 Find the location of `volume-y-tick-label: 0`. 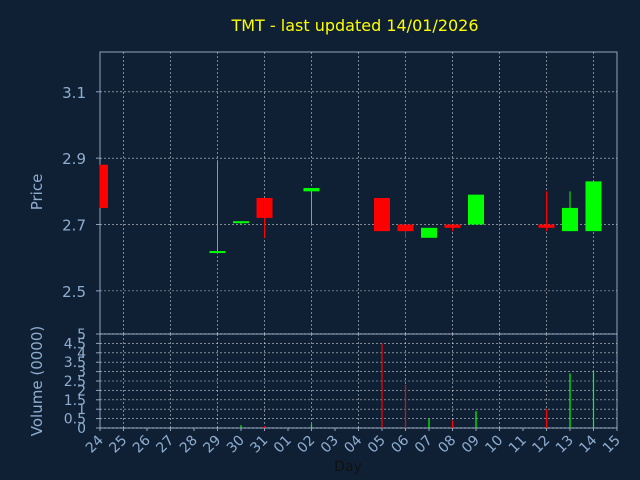

volume-y-tick-label: 0 is located at coordinates (81, 429).